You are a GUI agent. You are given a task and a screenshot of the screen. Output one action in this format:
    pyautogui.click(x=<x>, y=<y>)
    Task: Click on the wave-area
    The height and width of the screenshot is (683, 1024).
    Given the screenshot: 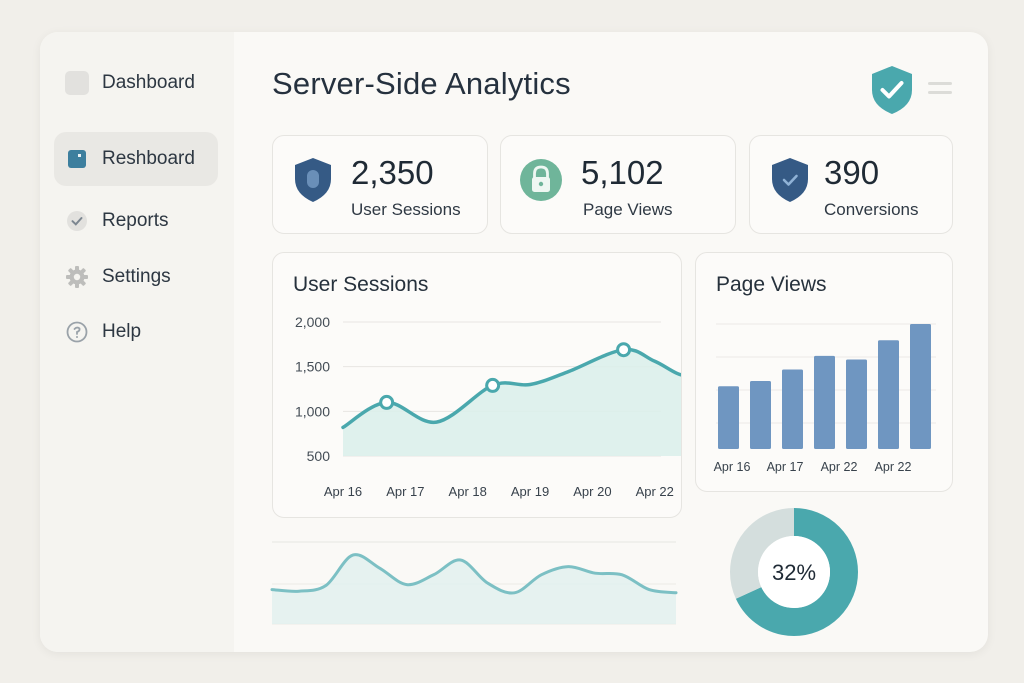 What is the action you would take?
    pyautogui.click(x=474, y=589)
    